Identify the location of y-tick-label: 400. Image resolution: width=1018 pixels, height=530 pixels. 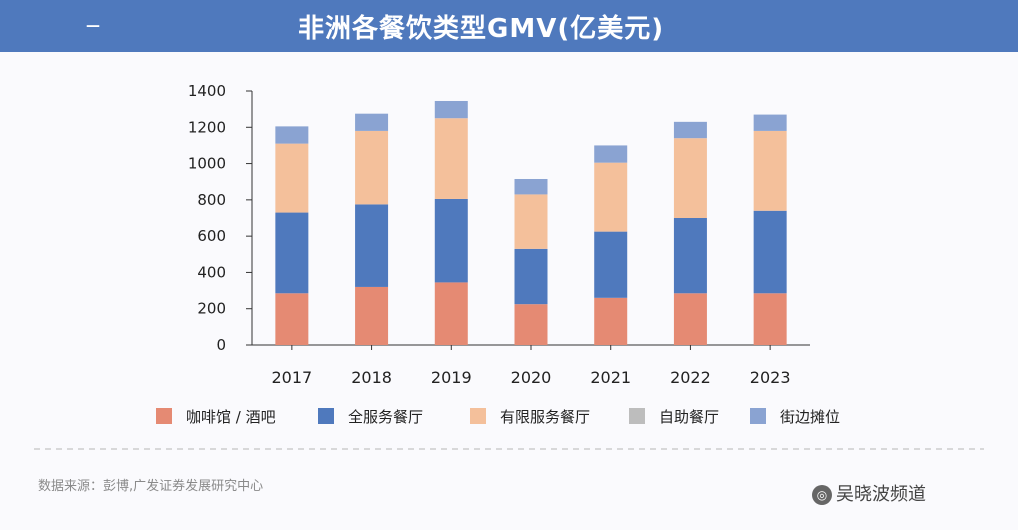
(211, 272).